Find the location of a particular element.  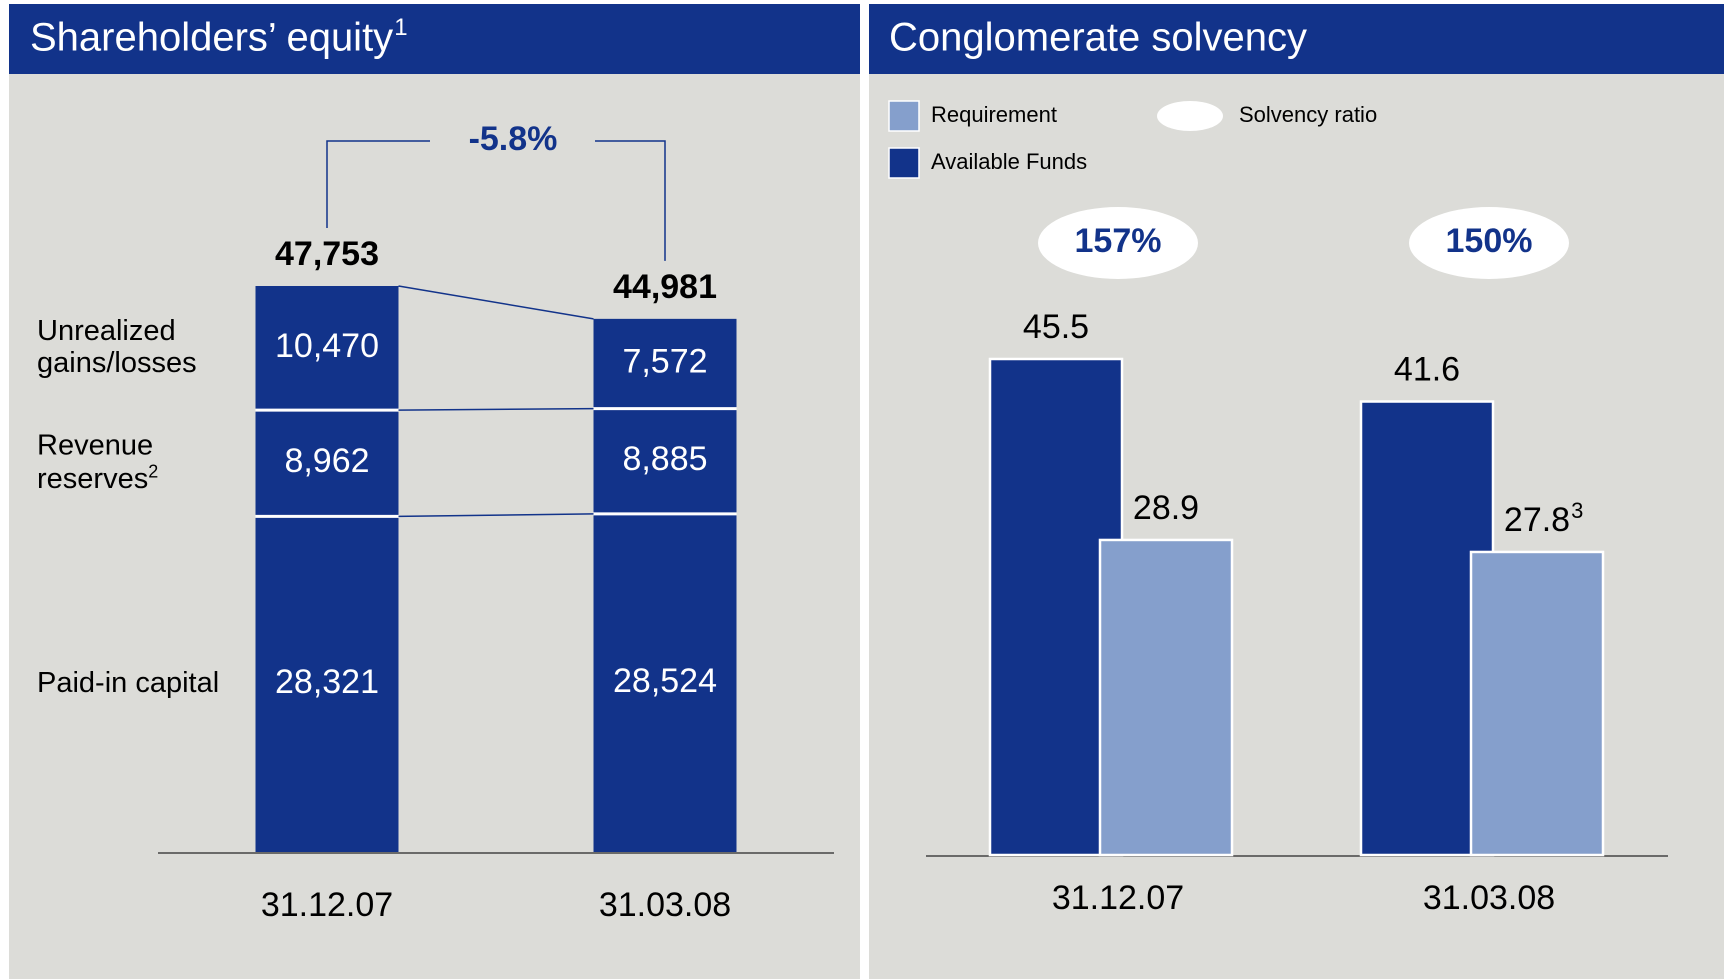

series-label: Paid-in capital is located at coordinates (137, 683).